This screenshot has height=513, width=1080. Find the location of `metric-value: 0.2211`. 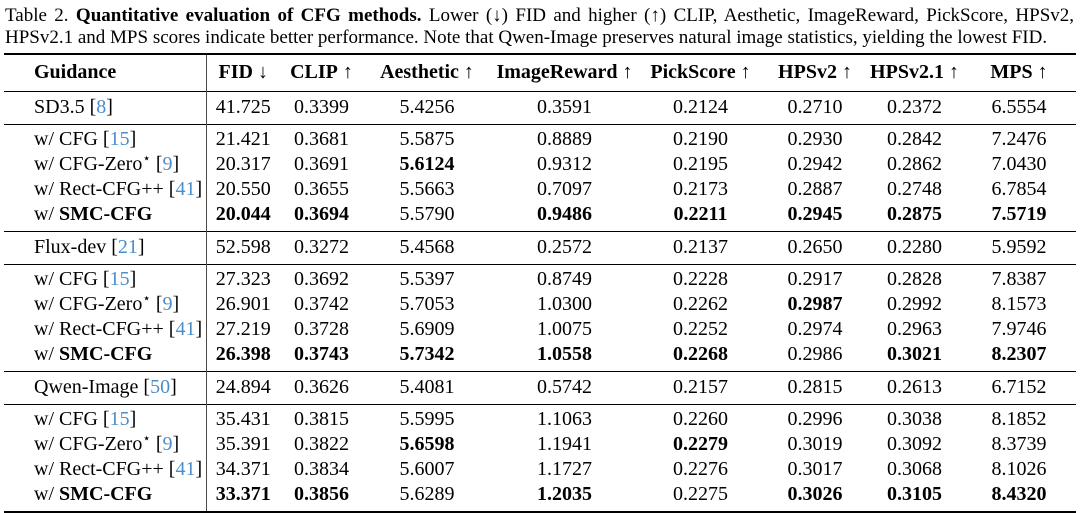

metric-value: 0.2211 is located at coordinates (700, 214).